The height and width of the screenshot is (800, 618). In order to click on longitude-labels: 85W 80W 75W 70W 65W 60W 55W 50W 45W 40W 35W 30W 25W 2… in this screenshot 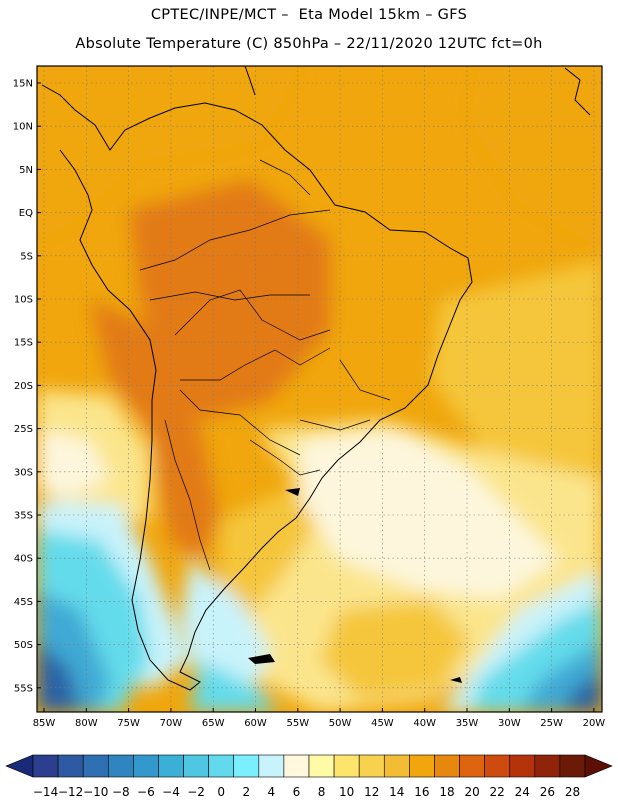, I will do `click(319, 718)`.